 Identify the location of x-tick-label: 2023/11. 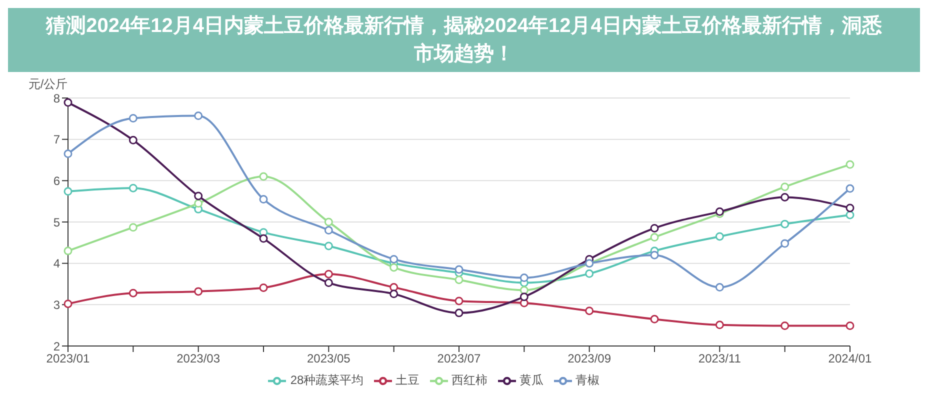
(720, 359).